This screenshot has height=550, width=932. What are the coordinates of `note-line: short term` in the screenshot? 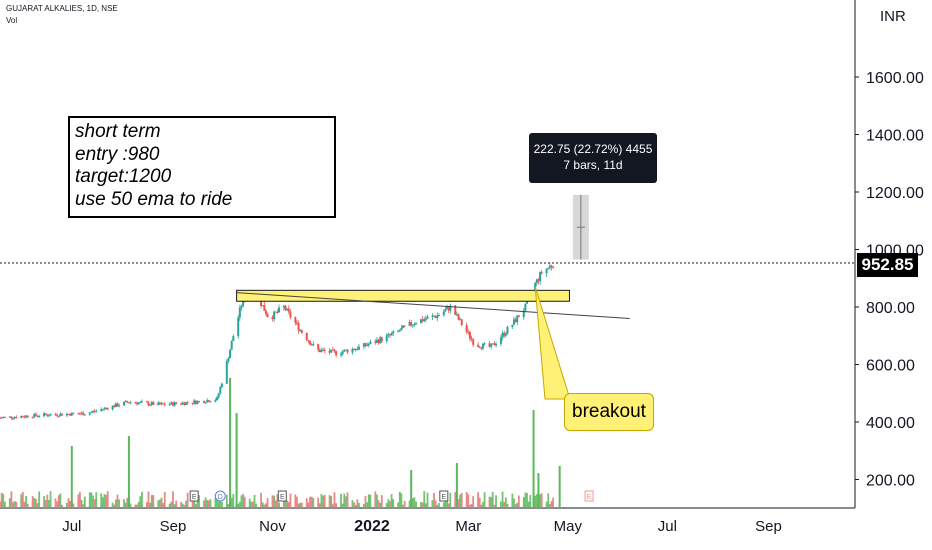 It's located at (202, 132).